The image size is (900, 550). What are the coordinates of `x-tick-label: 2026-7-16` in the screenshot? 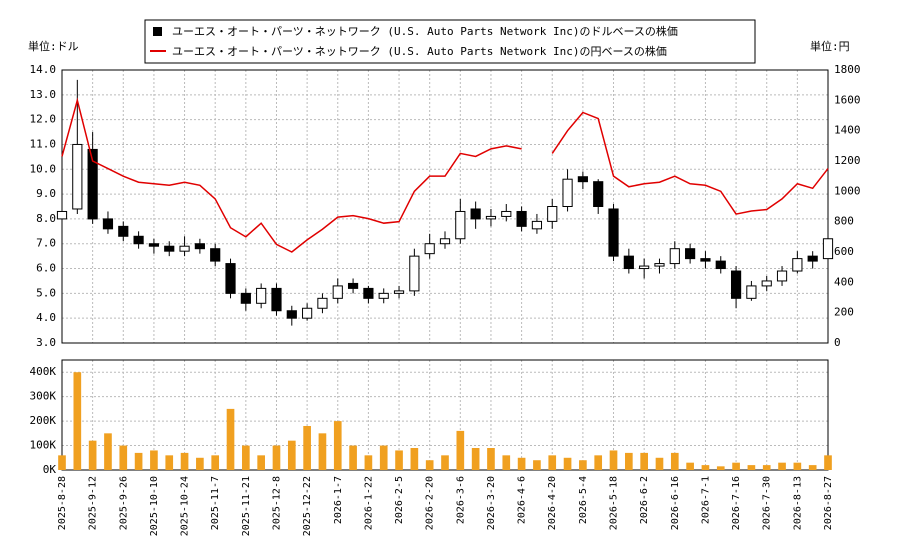 It's located at (736, 503).